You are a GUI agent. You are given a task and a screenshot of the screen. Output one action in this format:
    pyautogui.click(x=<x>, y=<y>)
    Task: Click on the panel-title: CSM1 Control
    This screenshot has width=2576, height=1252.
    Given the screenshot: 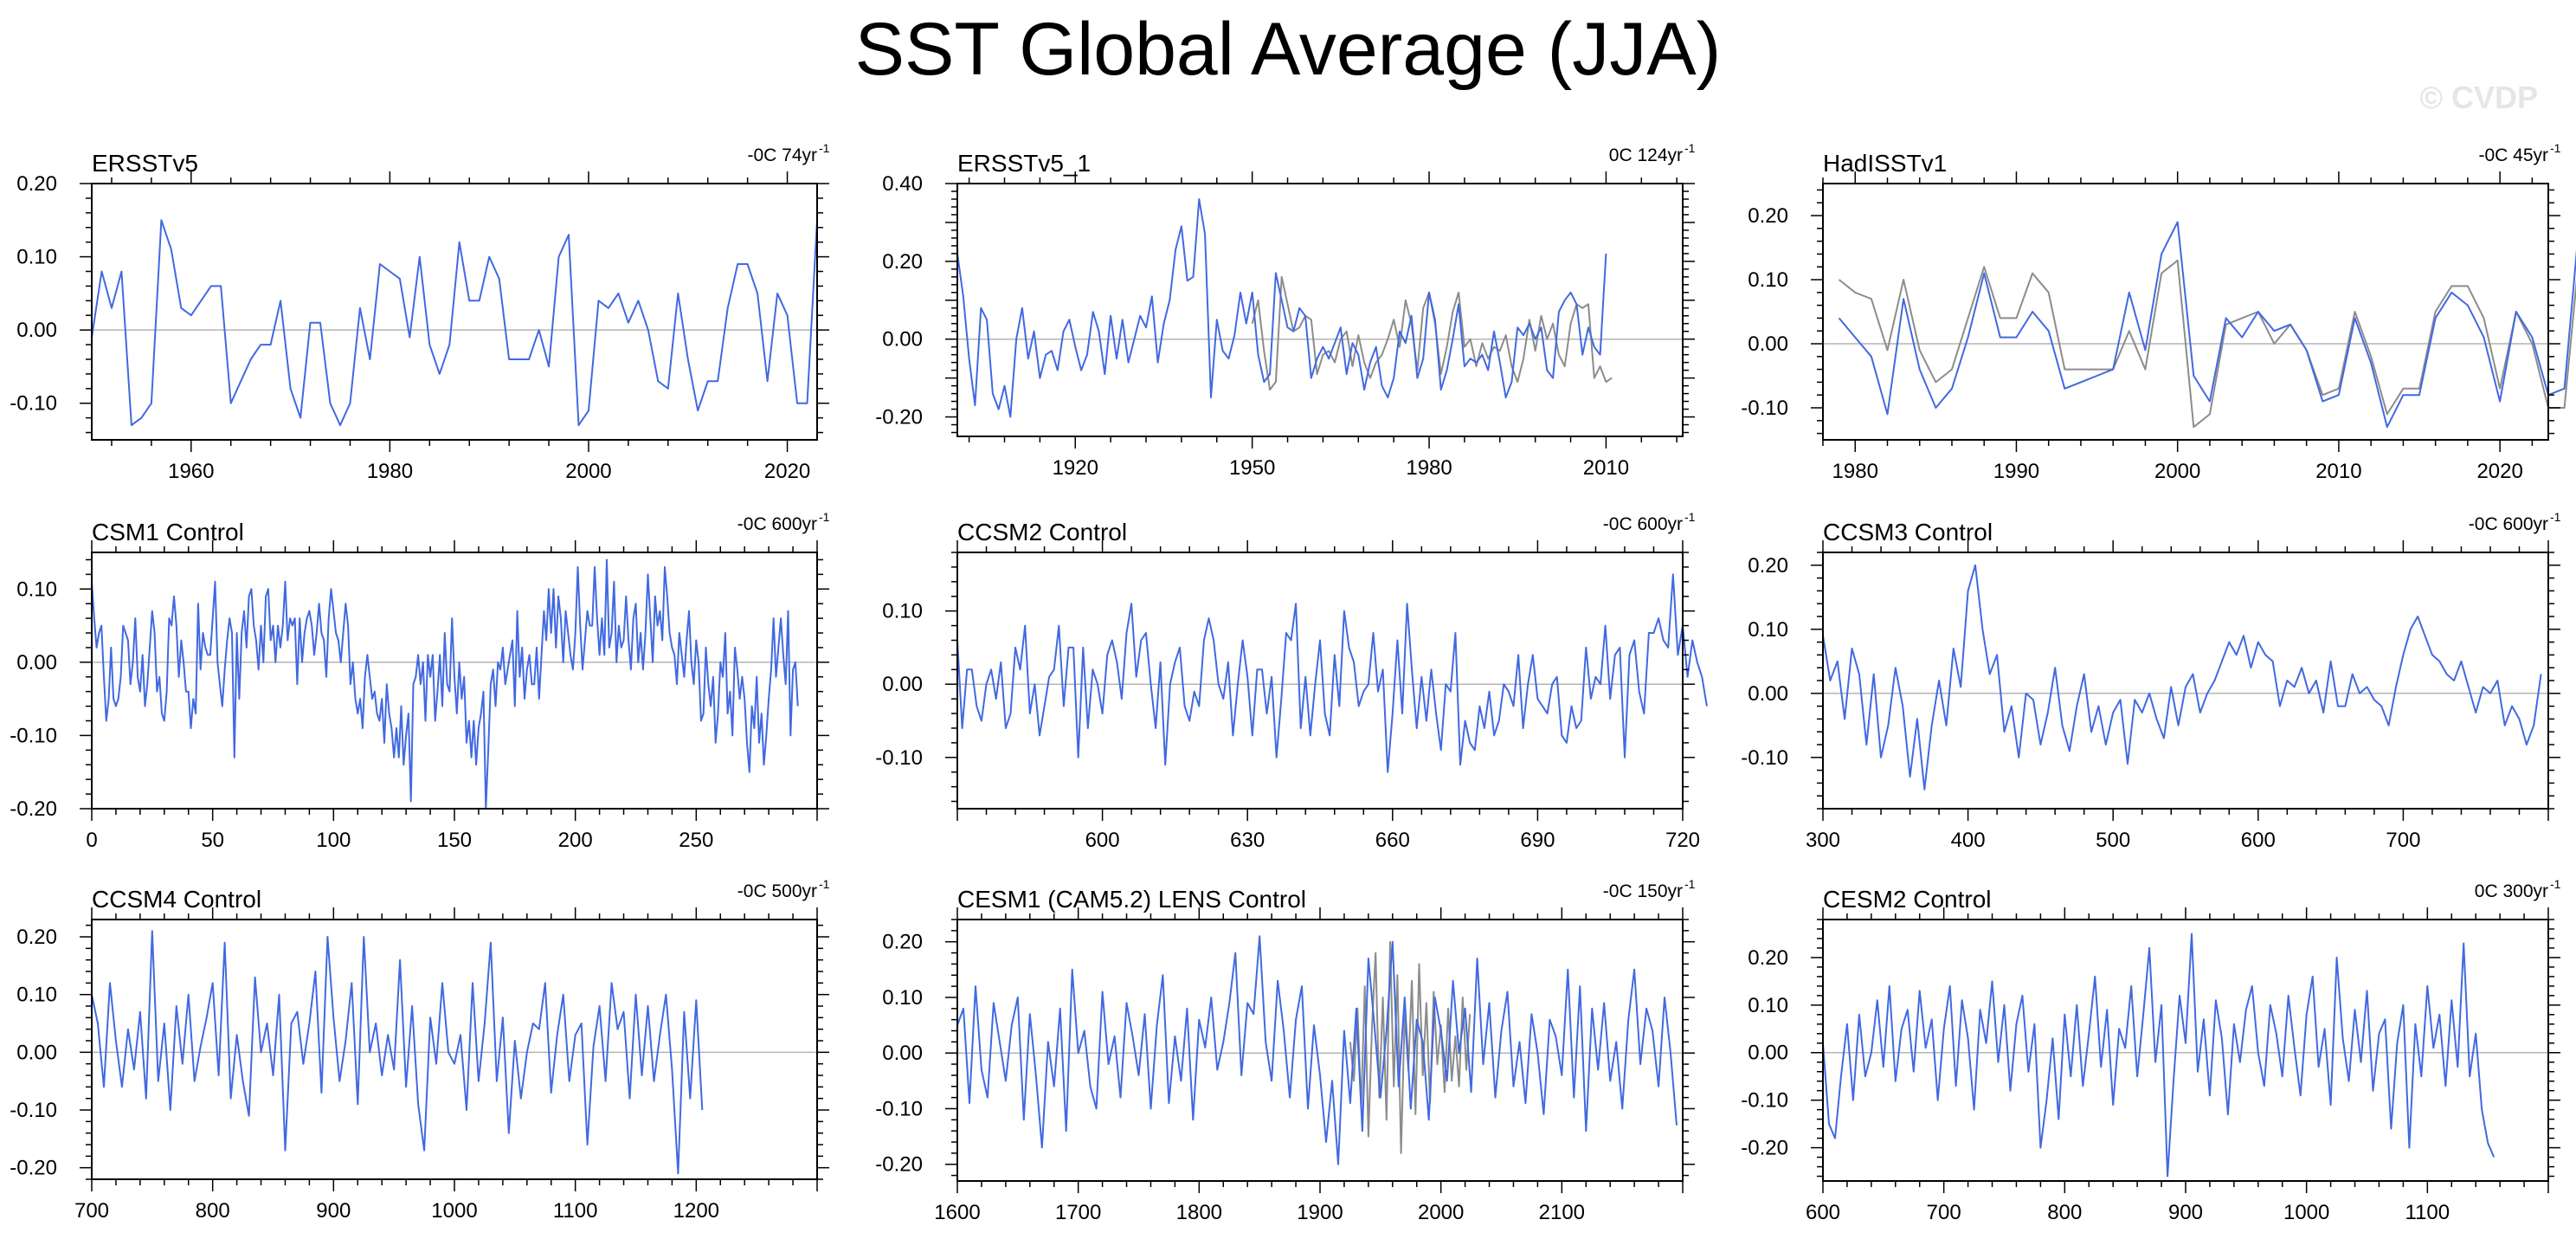 What is the action you would take?
    pyautogui.click(x=168, y=532)
    